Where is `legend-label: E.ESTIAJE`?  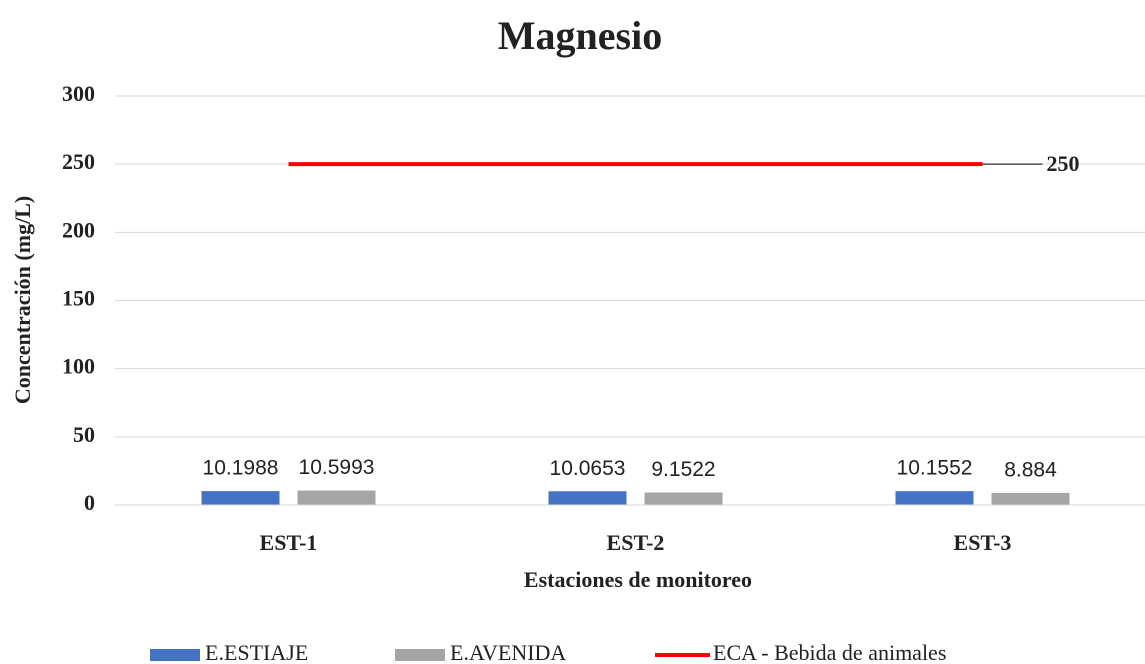 legend-label: E.ESTIAJE is located at coordinates (256, 652).